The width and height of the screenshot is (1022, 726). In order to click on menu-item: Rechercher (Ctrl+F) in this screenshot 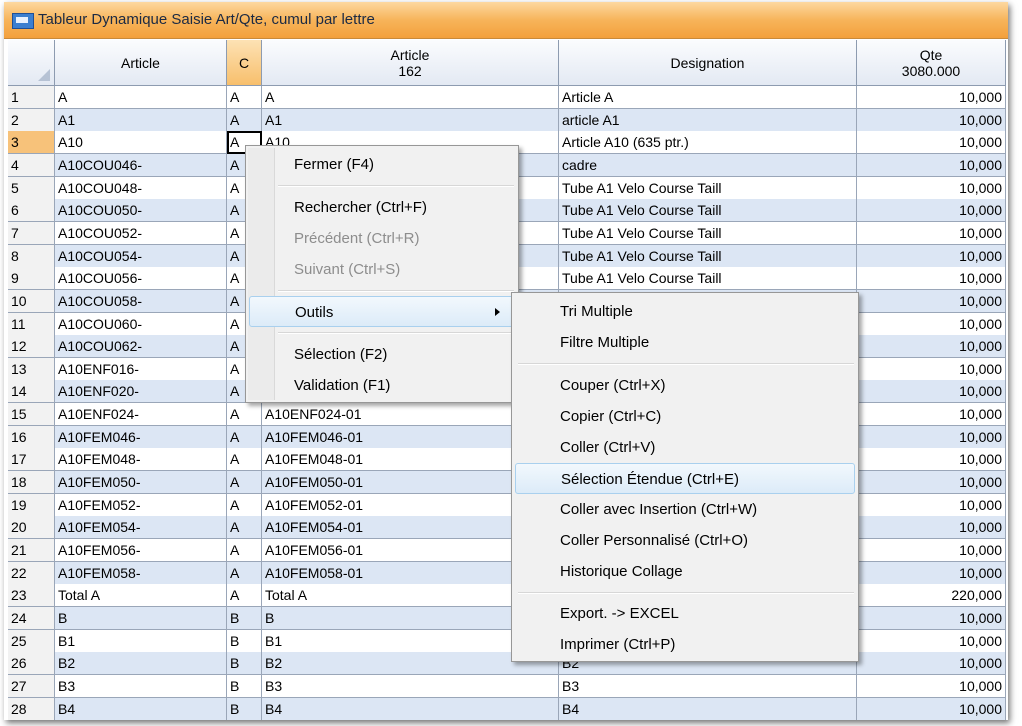, I will do `click(382, 207)`.